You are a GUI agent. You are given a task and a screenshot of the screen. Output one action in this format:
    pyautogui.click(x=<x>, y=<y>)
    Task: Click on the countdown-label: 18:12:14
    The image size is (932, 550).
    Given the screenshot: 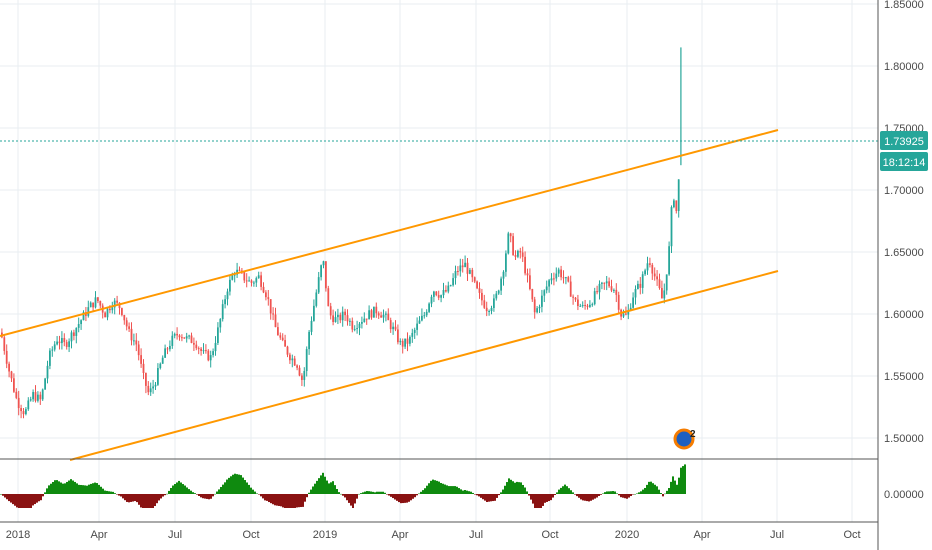 What is the action you would take?
    pyautogui.click(x=904, y=163)
    